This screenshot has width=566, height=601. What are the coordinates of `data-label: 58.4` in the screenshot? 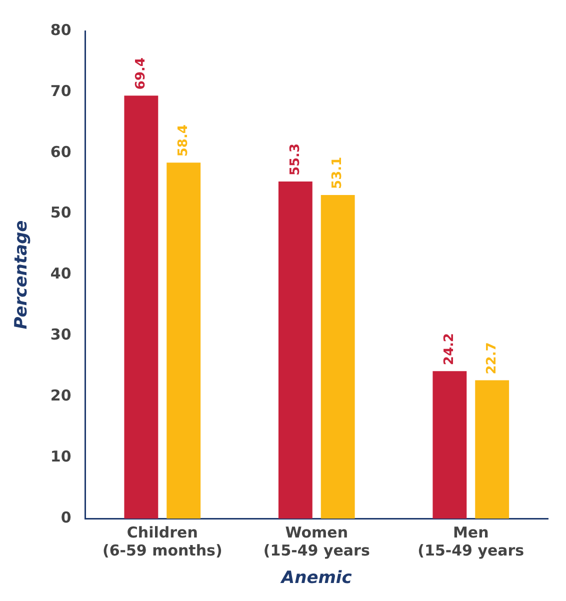 It's located at (183, 140).